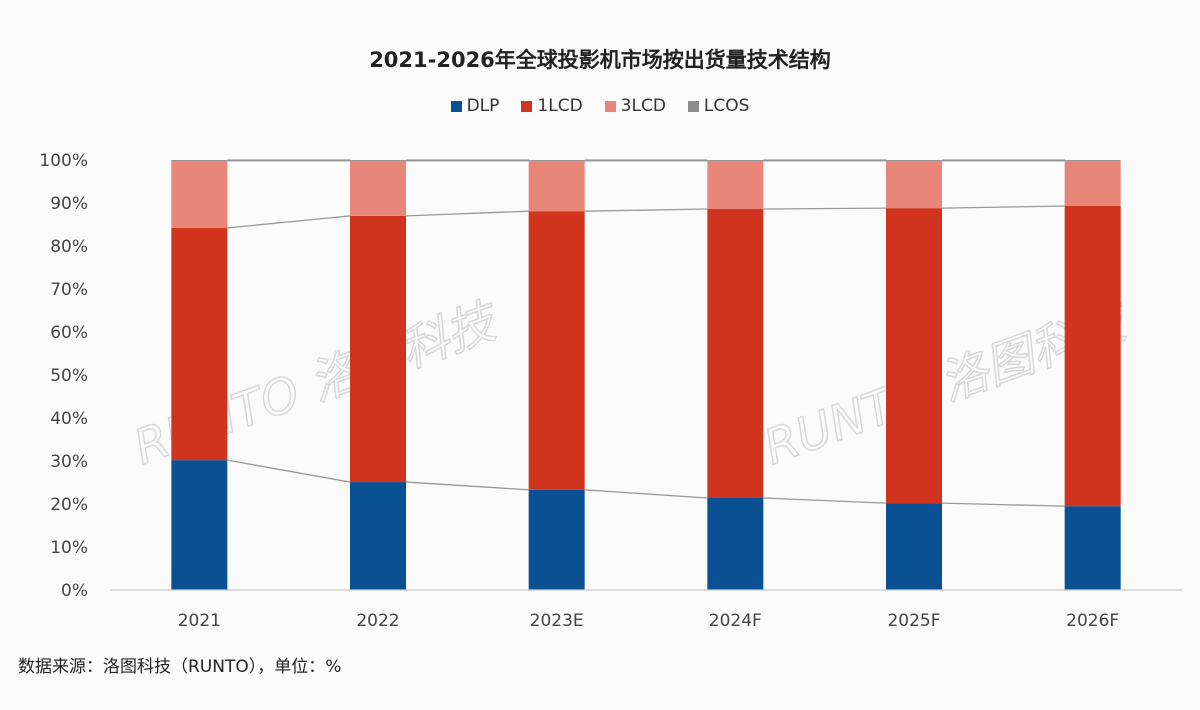 The height and width of the screenshot is (710, 1200). What do you see at coordinates (914, 184) in the screenshot?
I see `bar-3lcd-2025F` at bounding box center [914, 184].